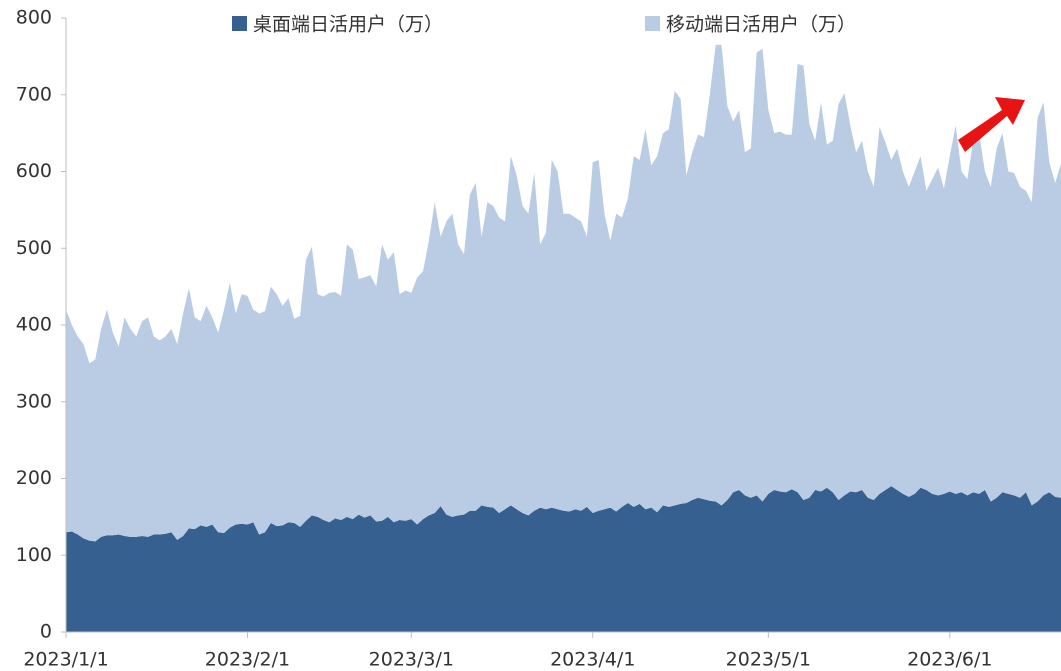  I want to click on y-tick-label: 400, so click(34, 325).